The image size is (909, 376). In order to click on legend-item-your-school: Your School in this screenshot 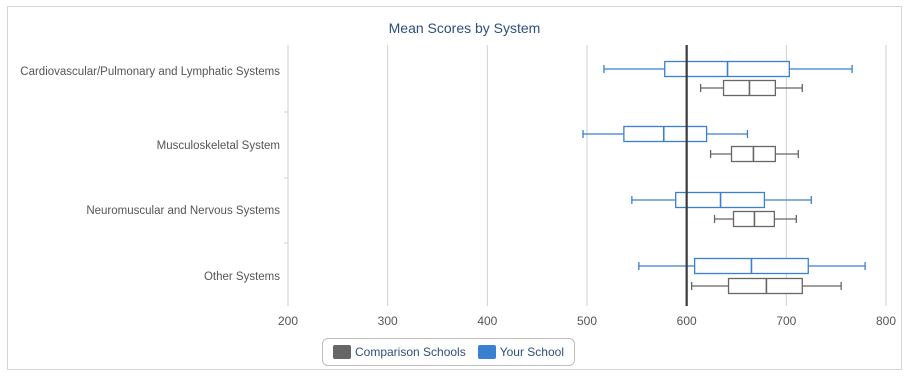, I will do `click(520, 352)`.